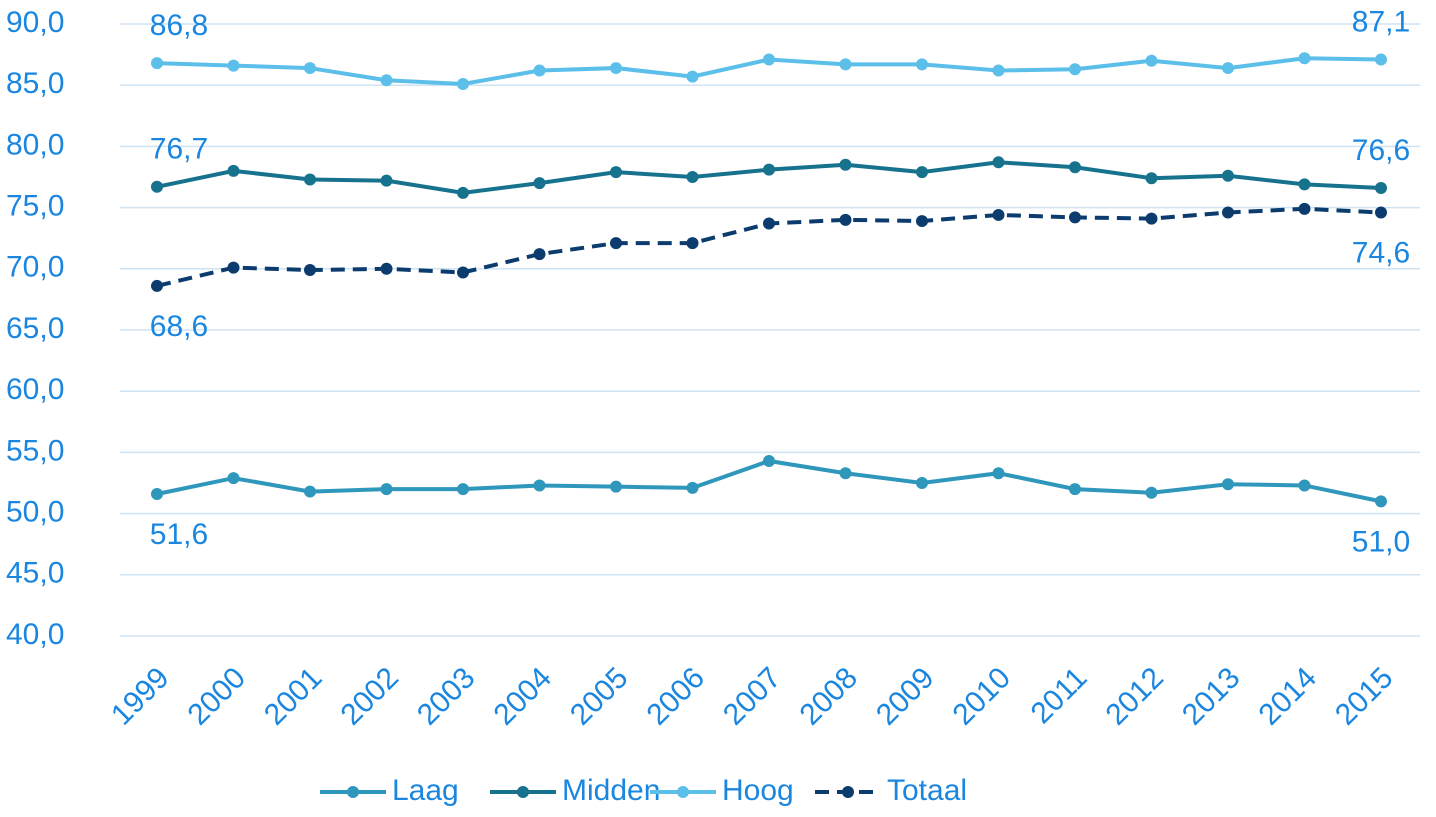 This screenshot has height=817, width=1436. I want to click on x-tick-label: 2008, so click(829, 696).